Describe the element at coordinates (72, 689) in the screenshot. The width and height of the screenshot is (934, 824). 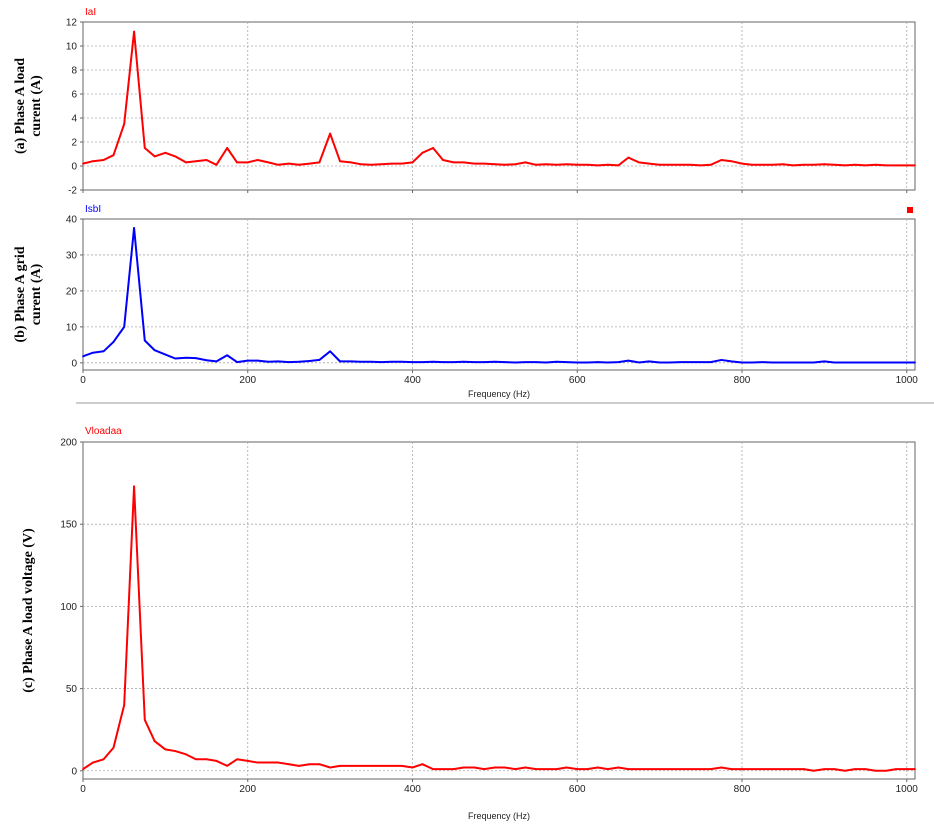
I see `y-tick-label: 50` at that location.